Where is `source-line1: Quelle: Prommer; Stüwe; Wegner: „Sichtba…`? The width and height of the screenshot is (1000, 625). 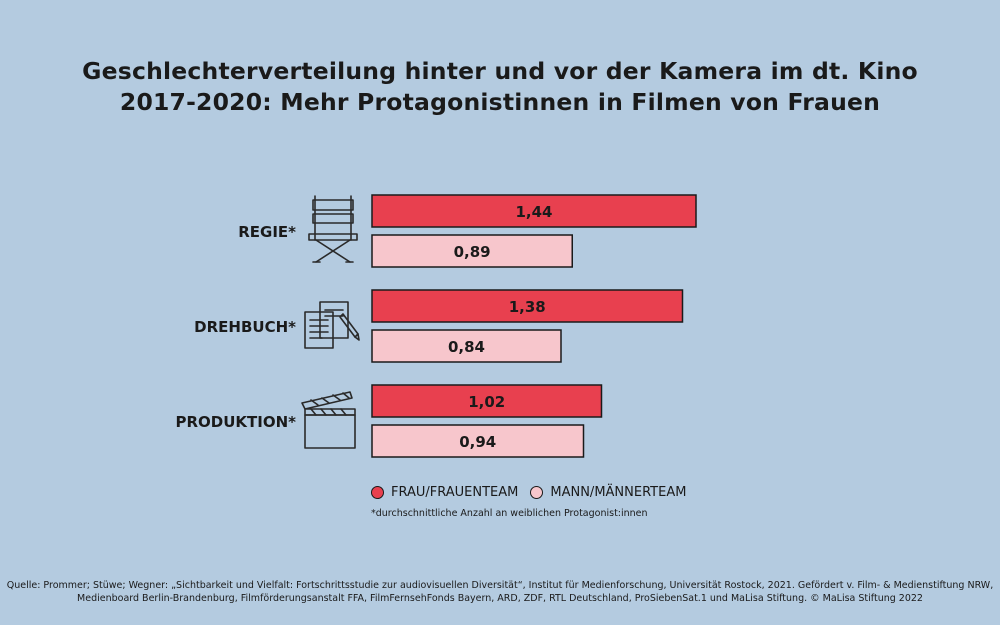
source-line1: Quelle: Prommer; Stüwe; Wegner: „Sichtba… is located at coordinates (500, 585).